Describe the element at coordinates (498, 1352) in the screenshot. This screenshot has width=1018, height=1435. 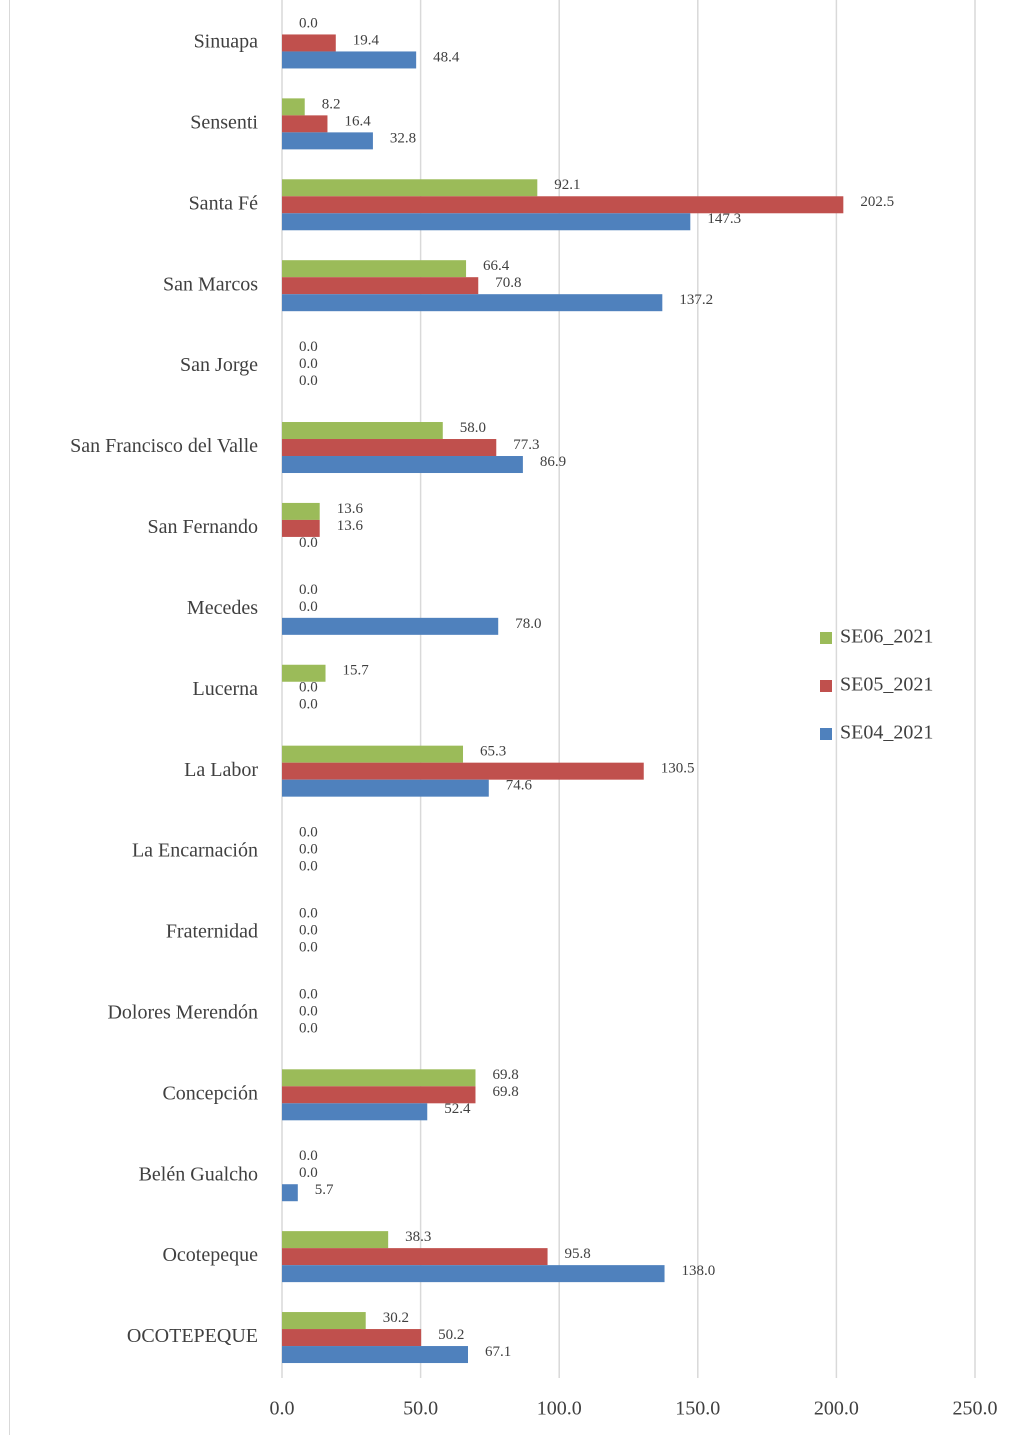
I see `data-label: 67.1` at that location.